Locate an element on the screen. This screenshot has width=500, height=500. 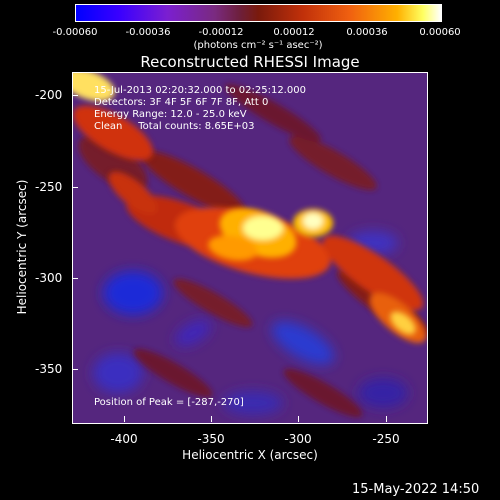
info-energy-range: Energy Range: 12.0 - 25.0 keV is located at coordinates (170, 114).